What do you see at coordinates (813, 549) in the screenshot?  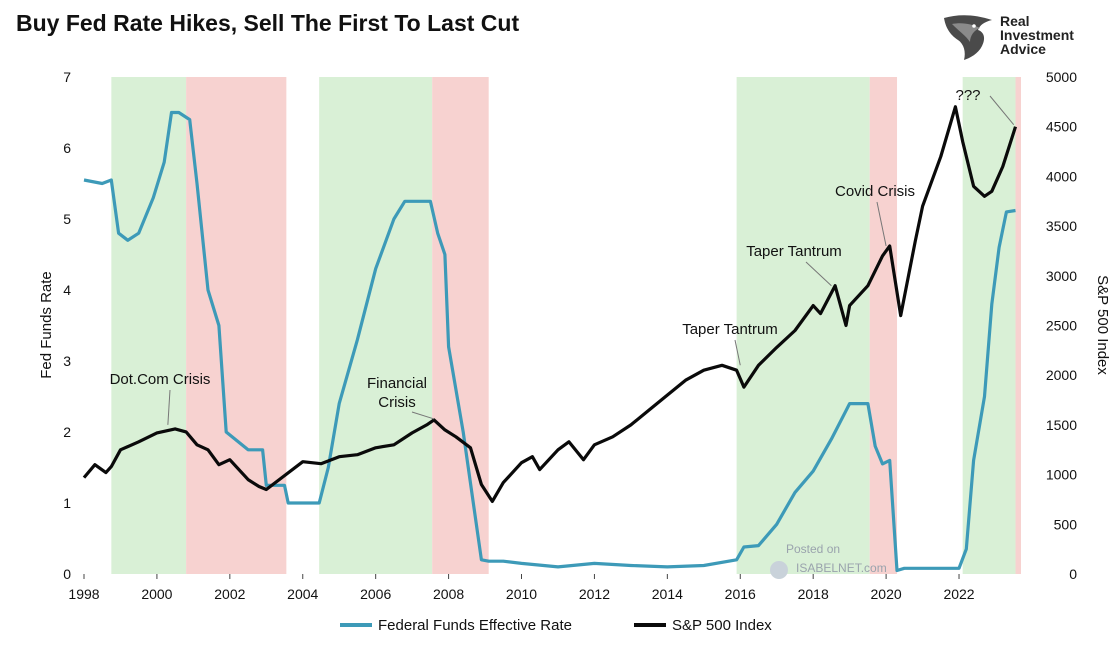 I see `watermark-line-1: Posted on` at bounding box center [813, 549].